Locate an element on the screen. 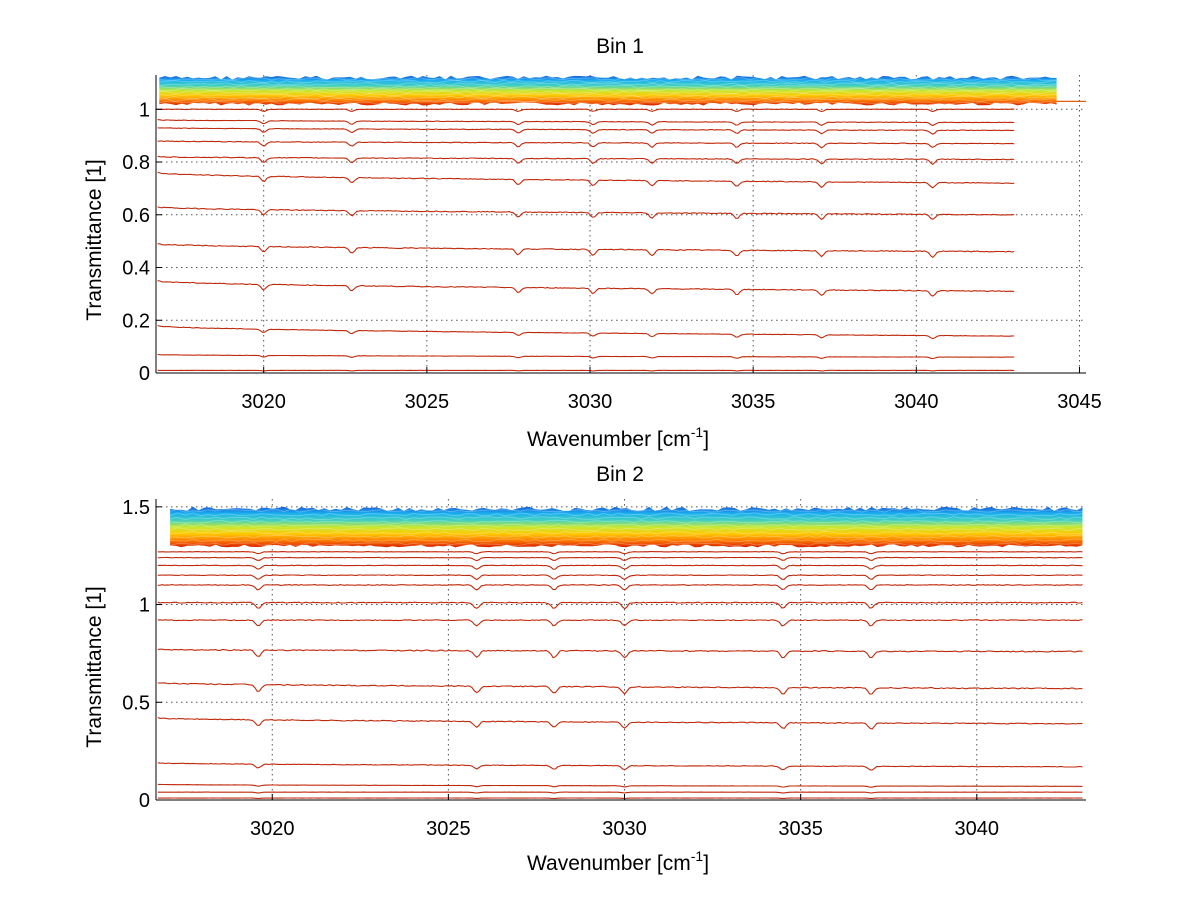  y-tick-labels: 0 0.5 1 1.5 is located at coordinates (136, 654).